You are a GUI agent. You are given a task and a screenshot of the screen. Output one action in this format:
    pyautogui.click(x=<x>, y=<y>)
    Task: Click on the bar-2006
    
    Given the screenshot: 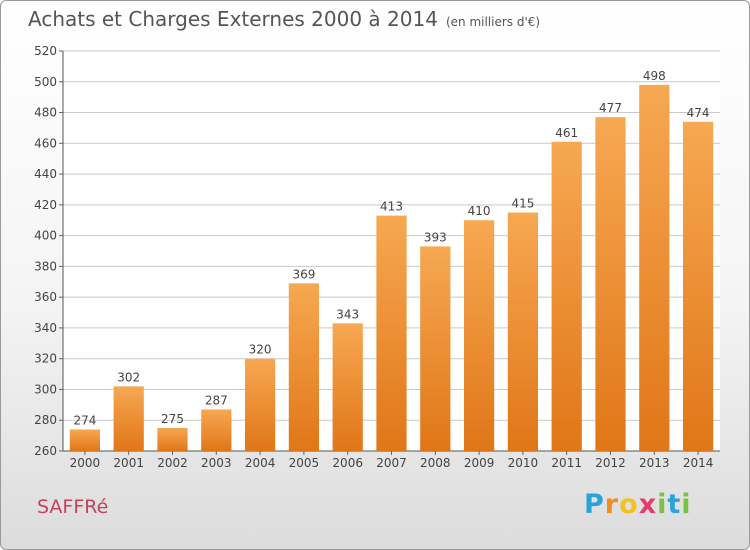 What is the action you would take?
    pyautogui.click(x=347, y=387)
    